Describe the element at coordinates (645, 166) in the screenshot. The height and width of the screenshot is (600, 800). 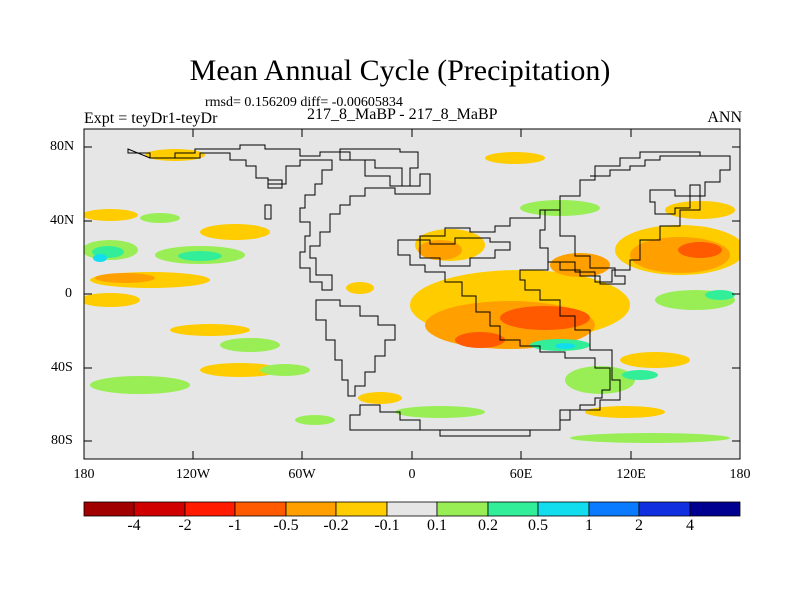
I see `coastline-arctic-asia` at that location.